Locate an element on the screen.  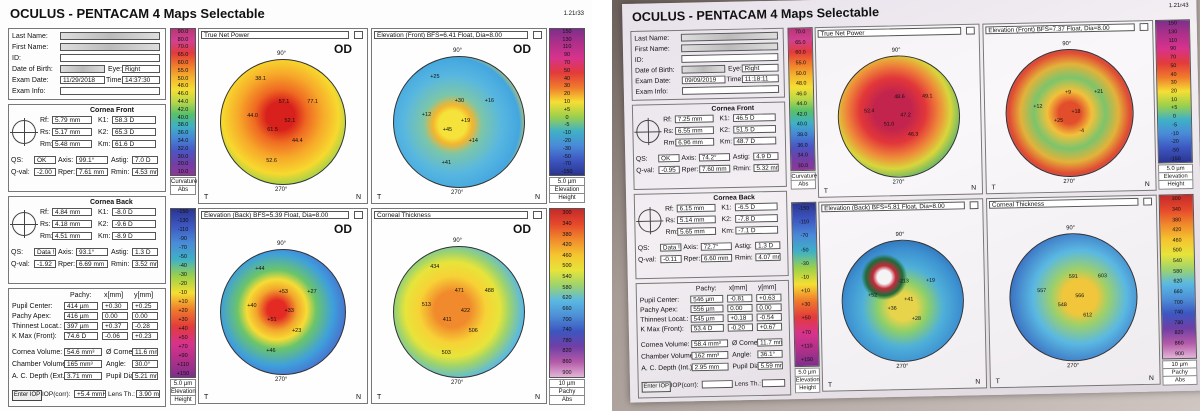
axis-label: T is located at coordinates (826, 191).